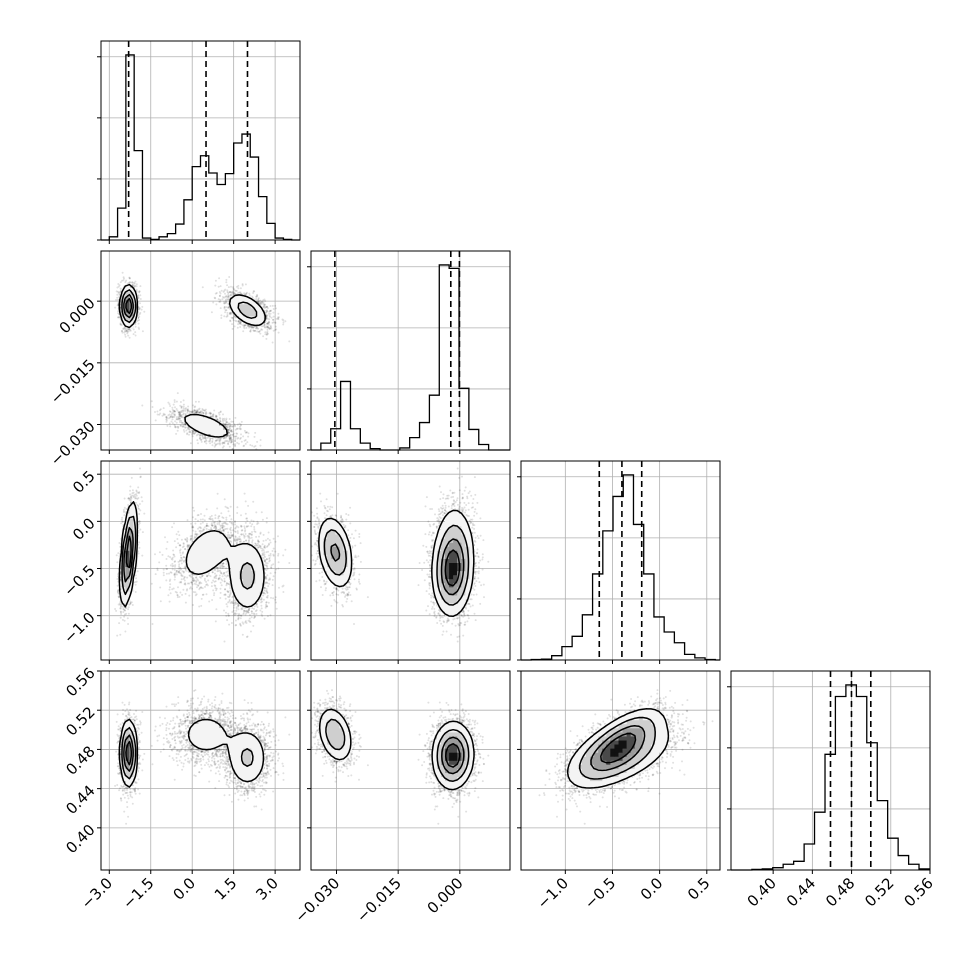 This screenshot has width=970, height=970. What do you see at coordinates (79, 628) in the screenshot?
I see `y-tick-label: −1.0` at bounding box center [79, 628].